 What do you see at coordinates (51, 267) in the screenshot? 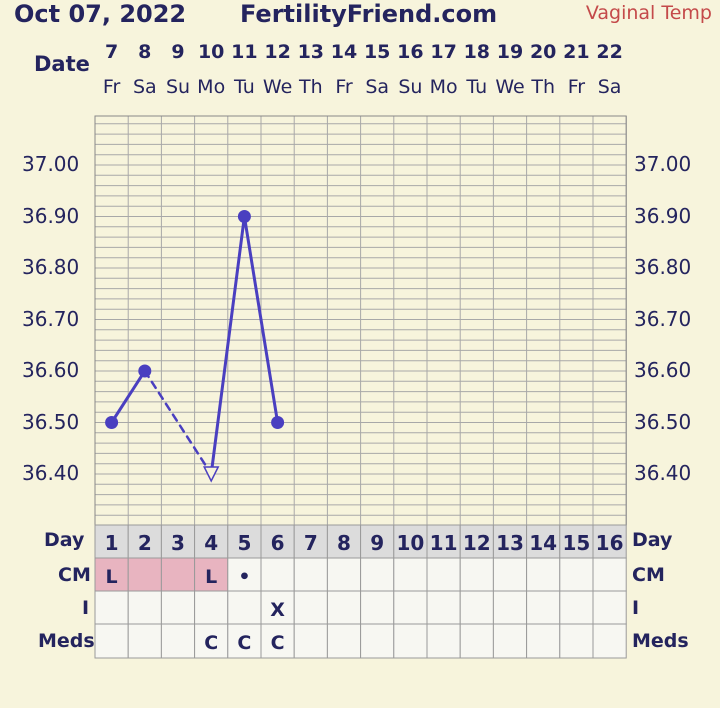
I see `y-tick-label-left: 36.80` at bounding box center [51, 267].